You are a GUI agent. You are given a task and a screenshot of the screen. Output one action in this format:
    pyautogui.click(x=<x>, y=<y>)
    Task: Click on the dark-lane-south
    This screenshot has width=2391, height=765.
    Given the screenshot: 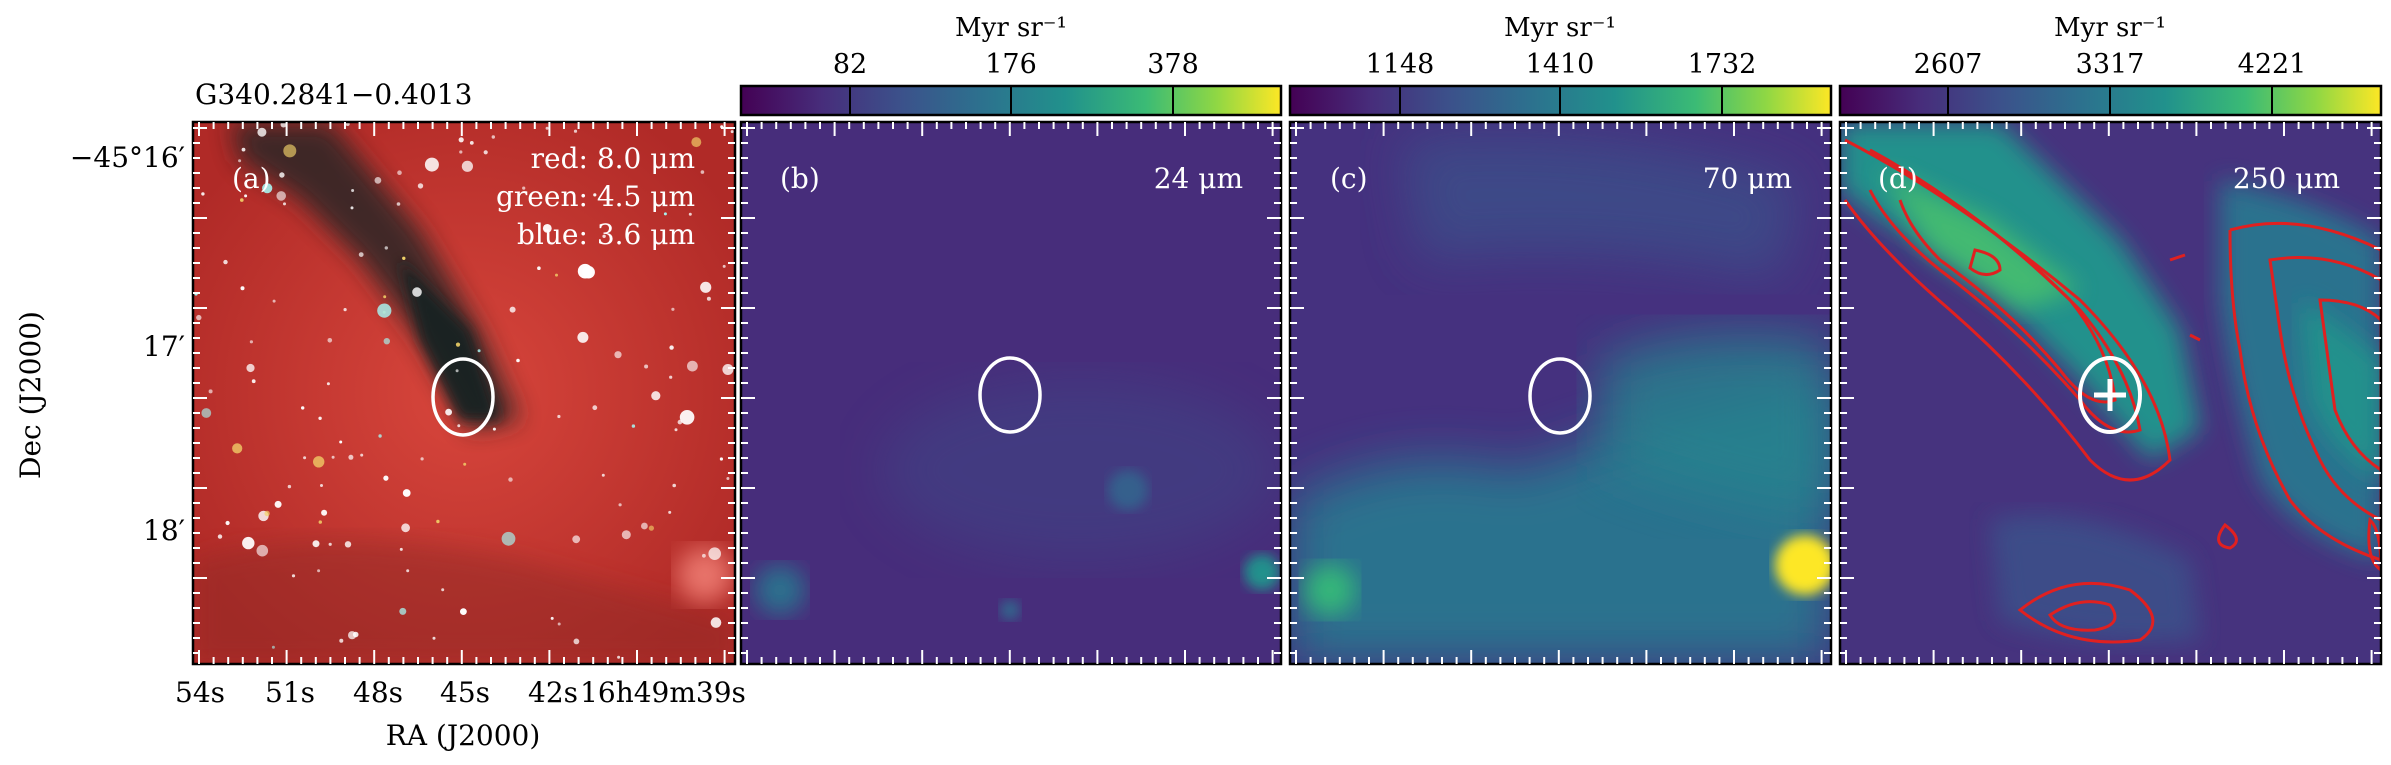 What is the action you would take?
    pyautogui.click(x=464, y=602)
    